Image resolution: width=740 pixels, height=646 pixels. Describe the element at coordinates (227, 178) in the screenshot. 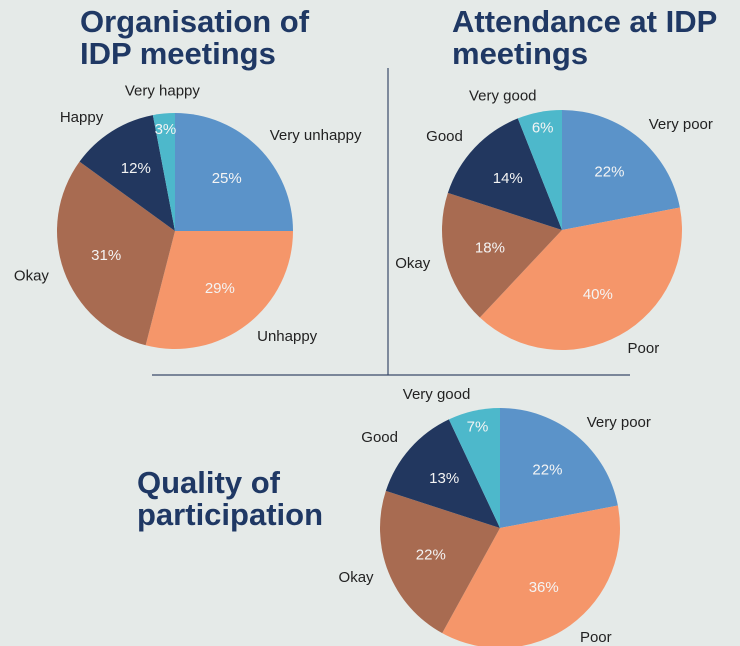

I see `value-label: 25%` at that location.